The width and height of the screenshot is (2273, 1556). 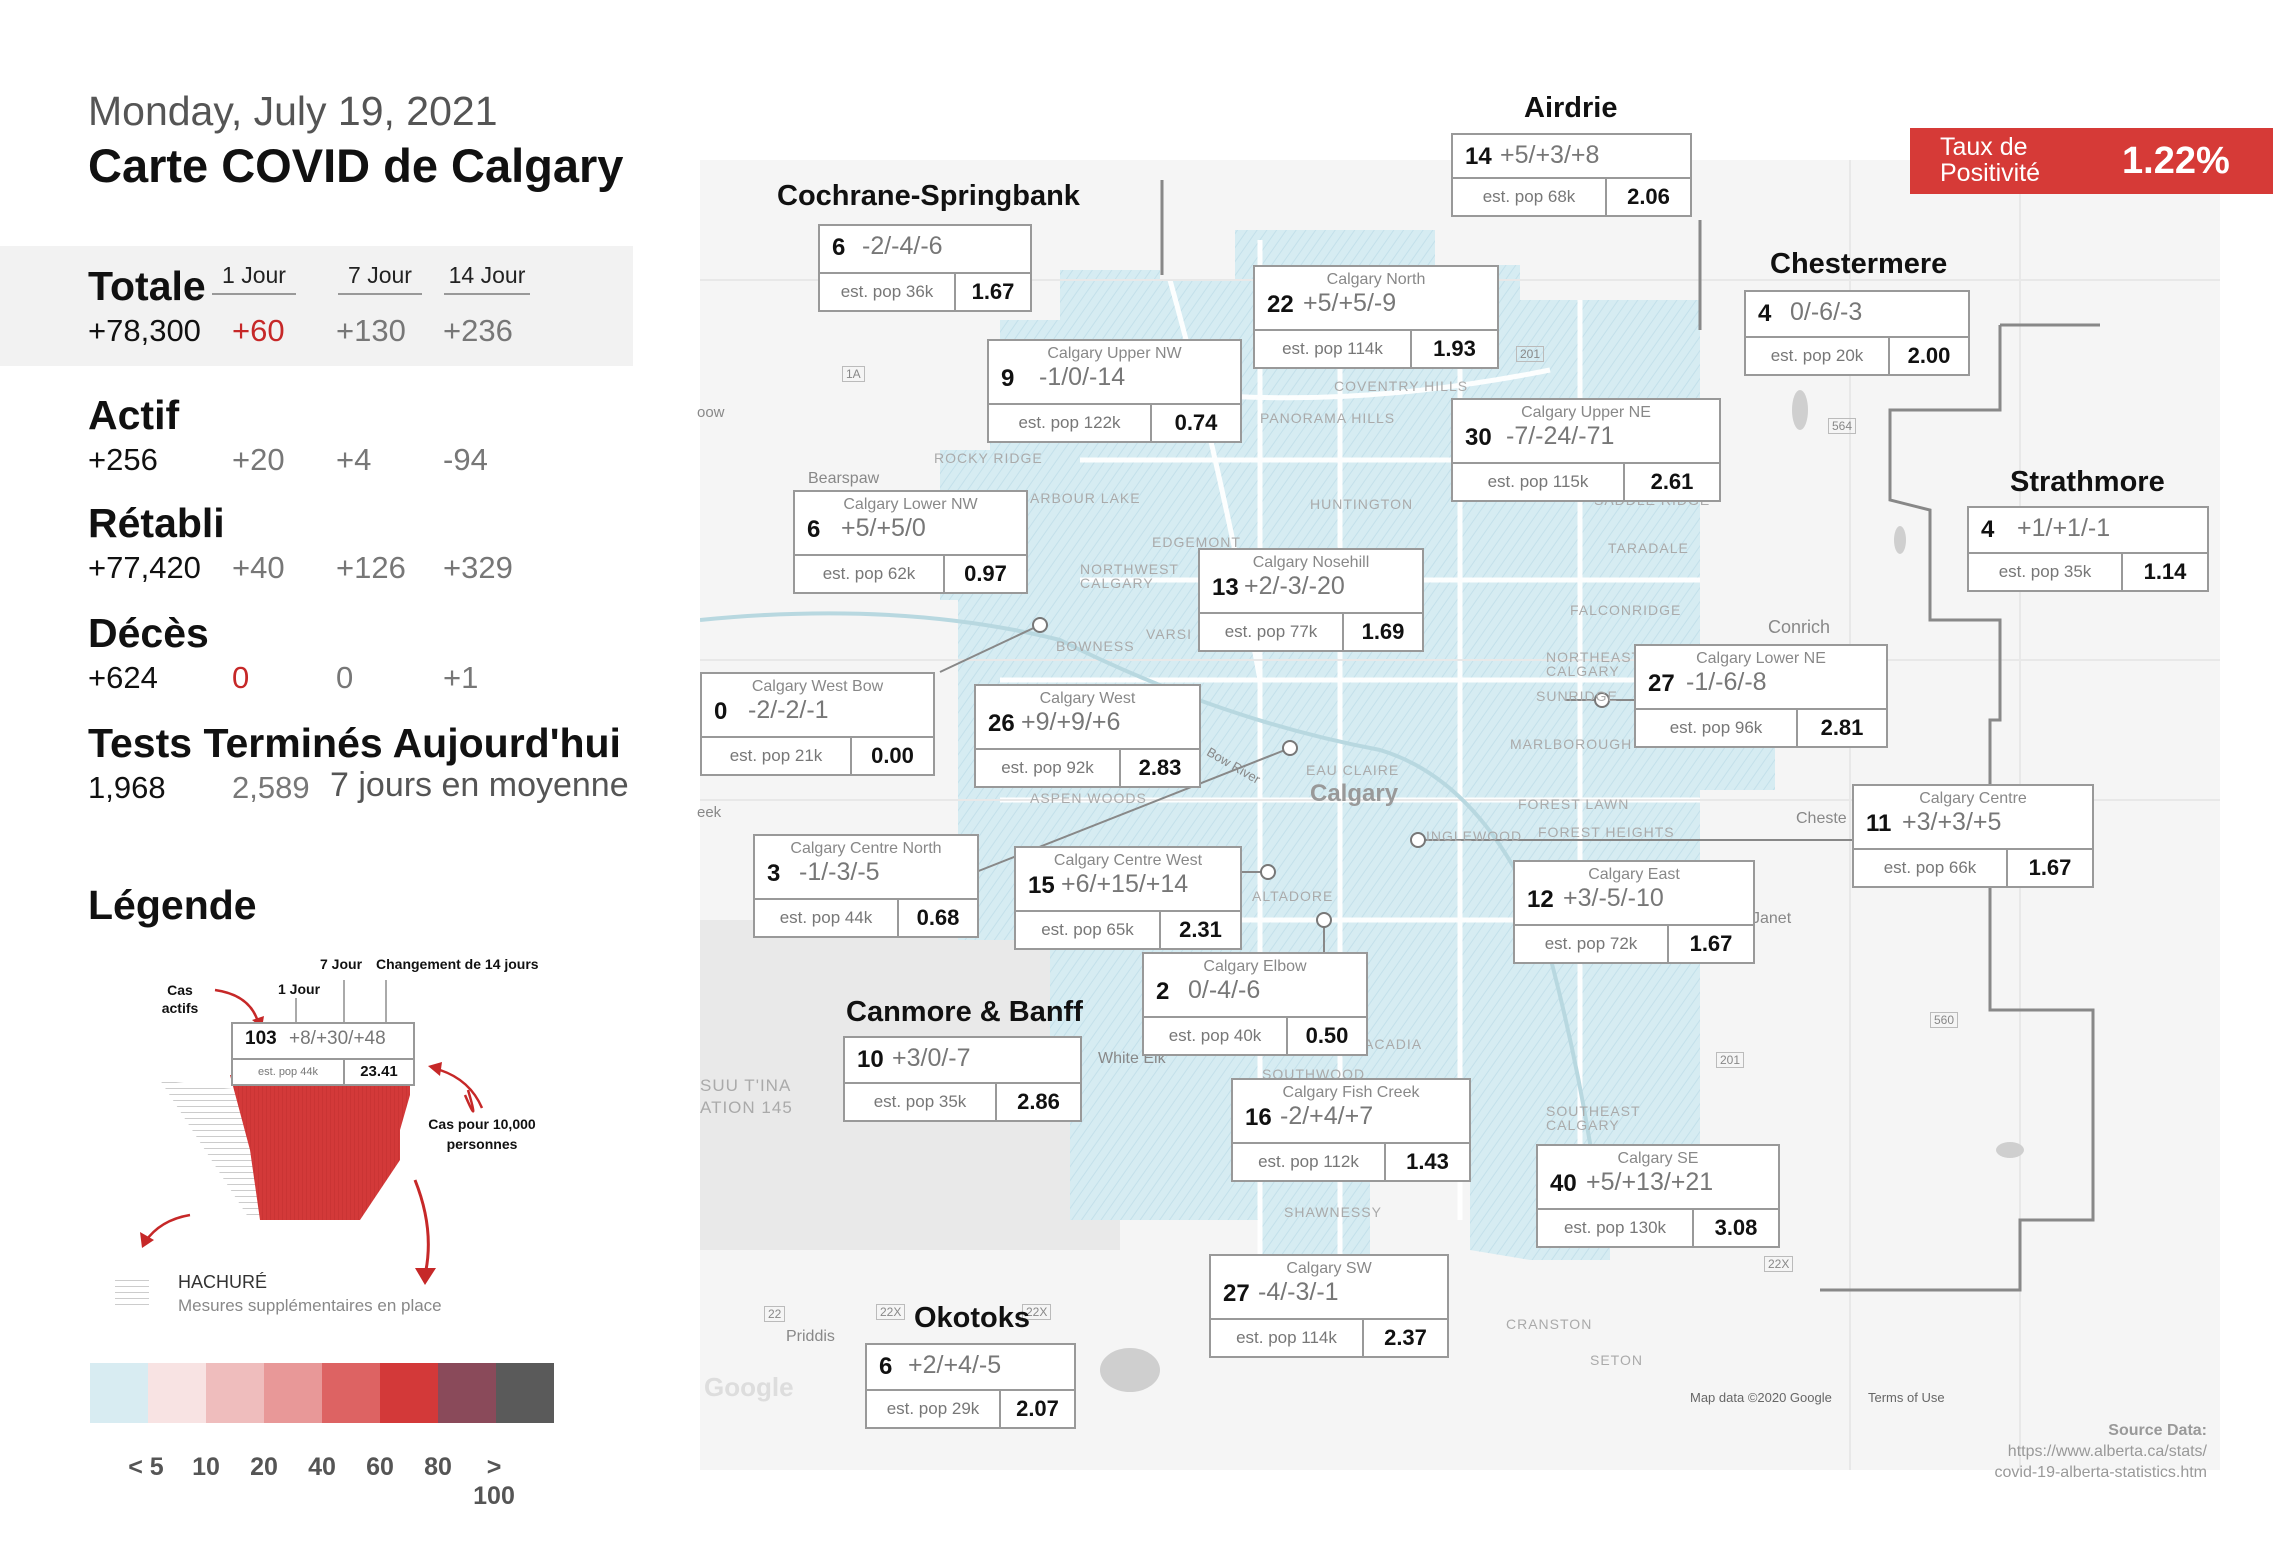 What do you see at coordinates (988, 458) in the screenshot?
I see `map-label-rocky: ROCKY RIDGE` at bounding box center [988, 458].